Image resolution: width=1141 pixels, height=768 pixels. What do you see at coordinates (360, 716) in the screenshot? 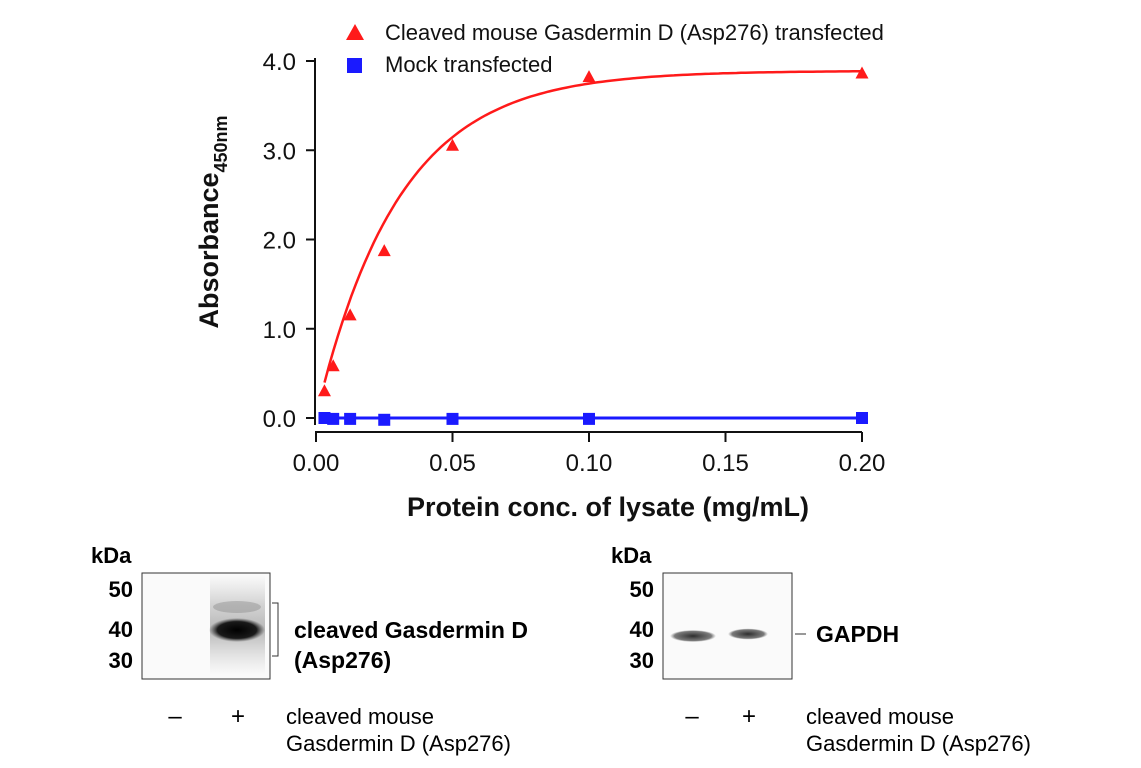
I see `blot1-condition-line1: cleaved mouse` at bounding box center [360, 716].